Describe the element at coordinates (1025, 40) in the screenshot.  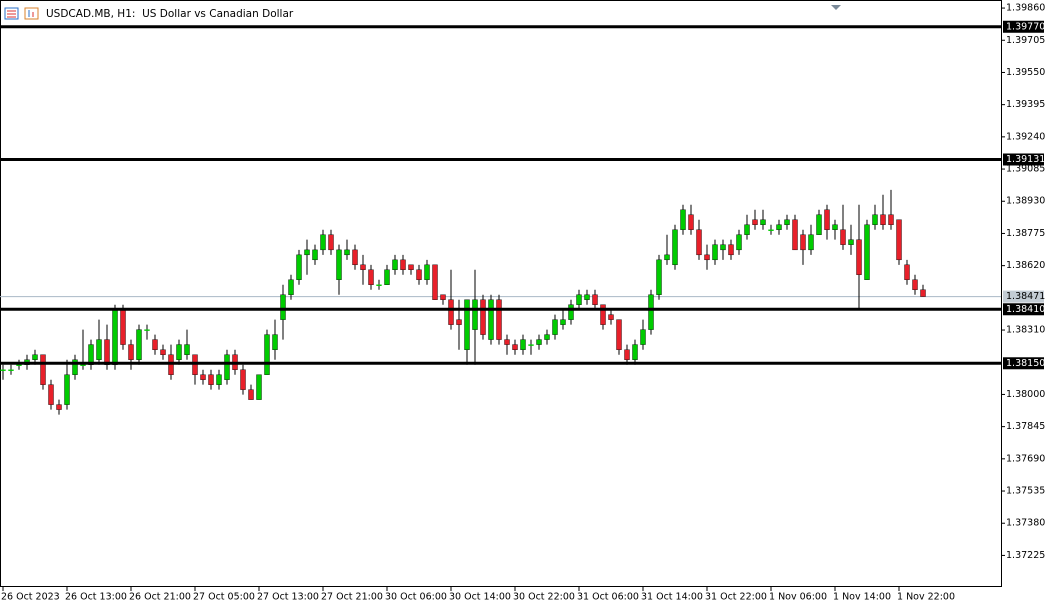
I see `y-tick-label: 1.39705` at that location.